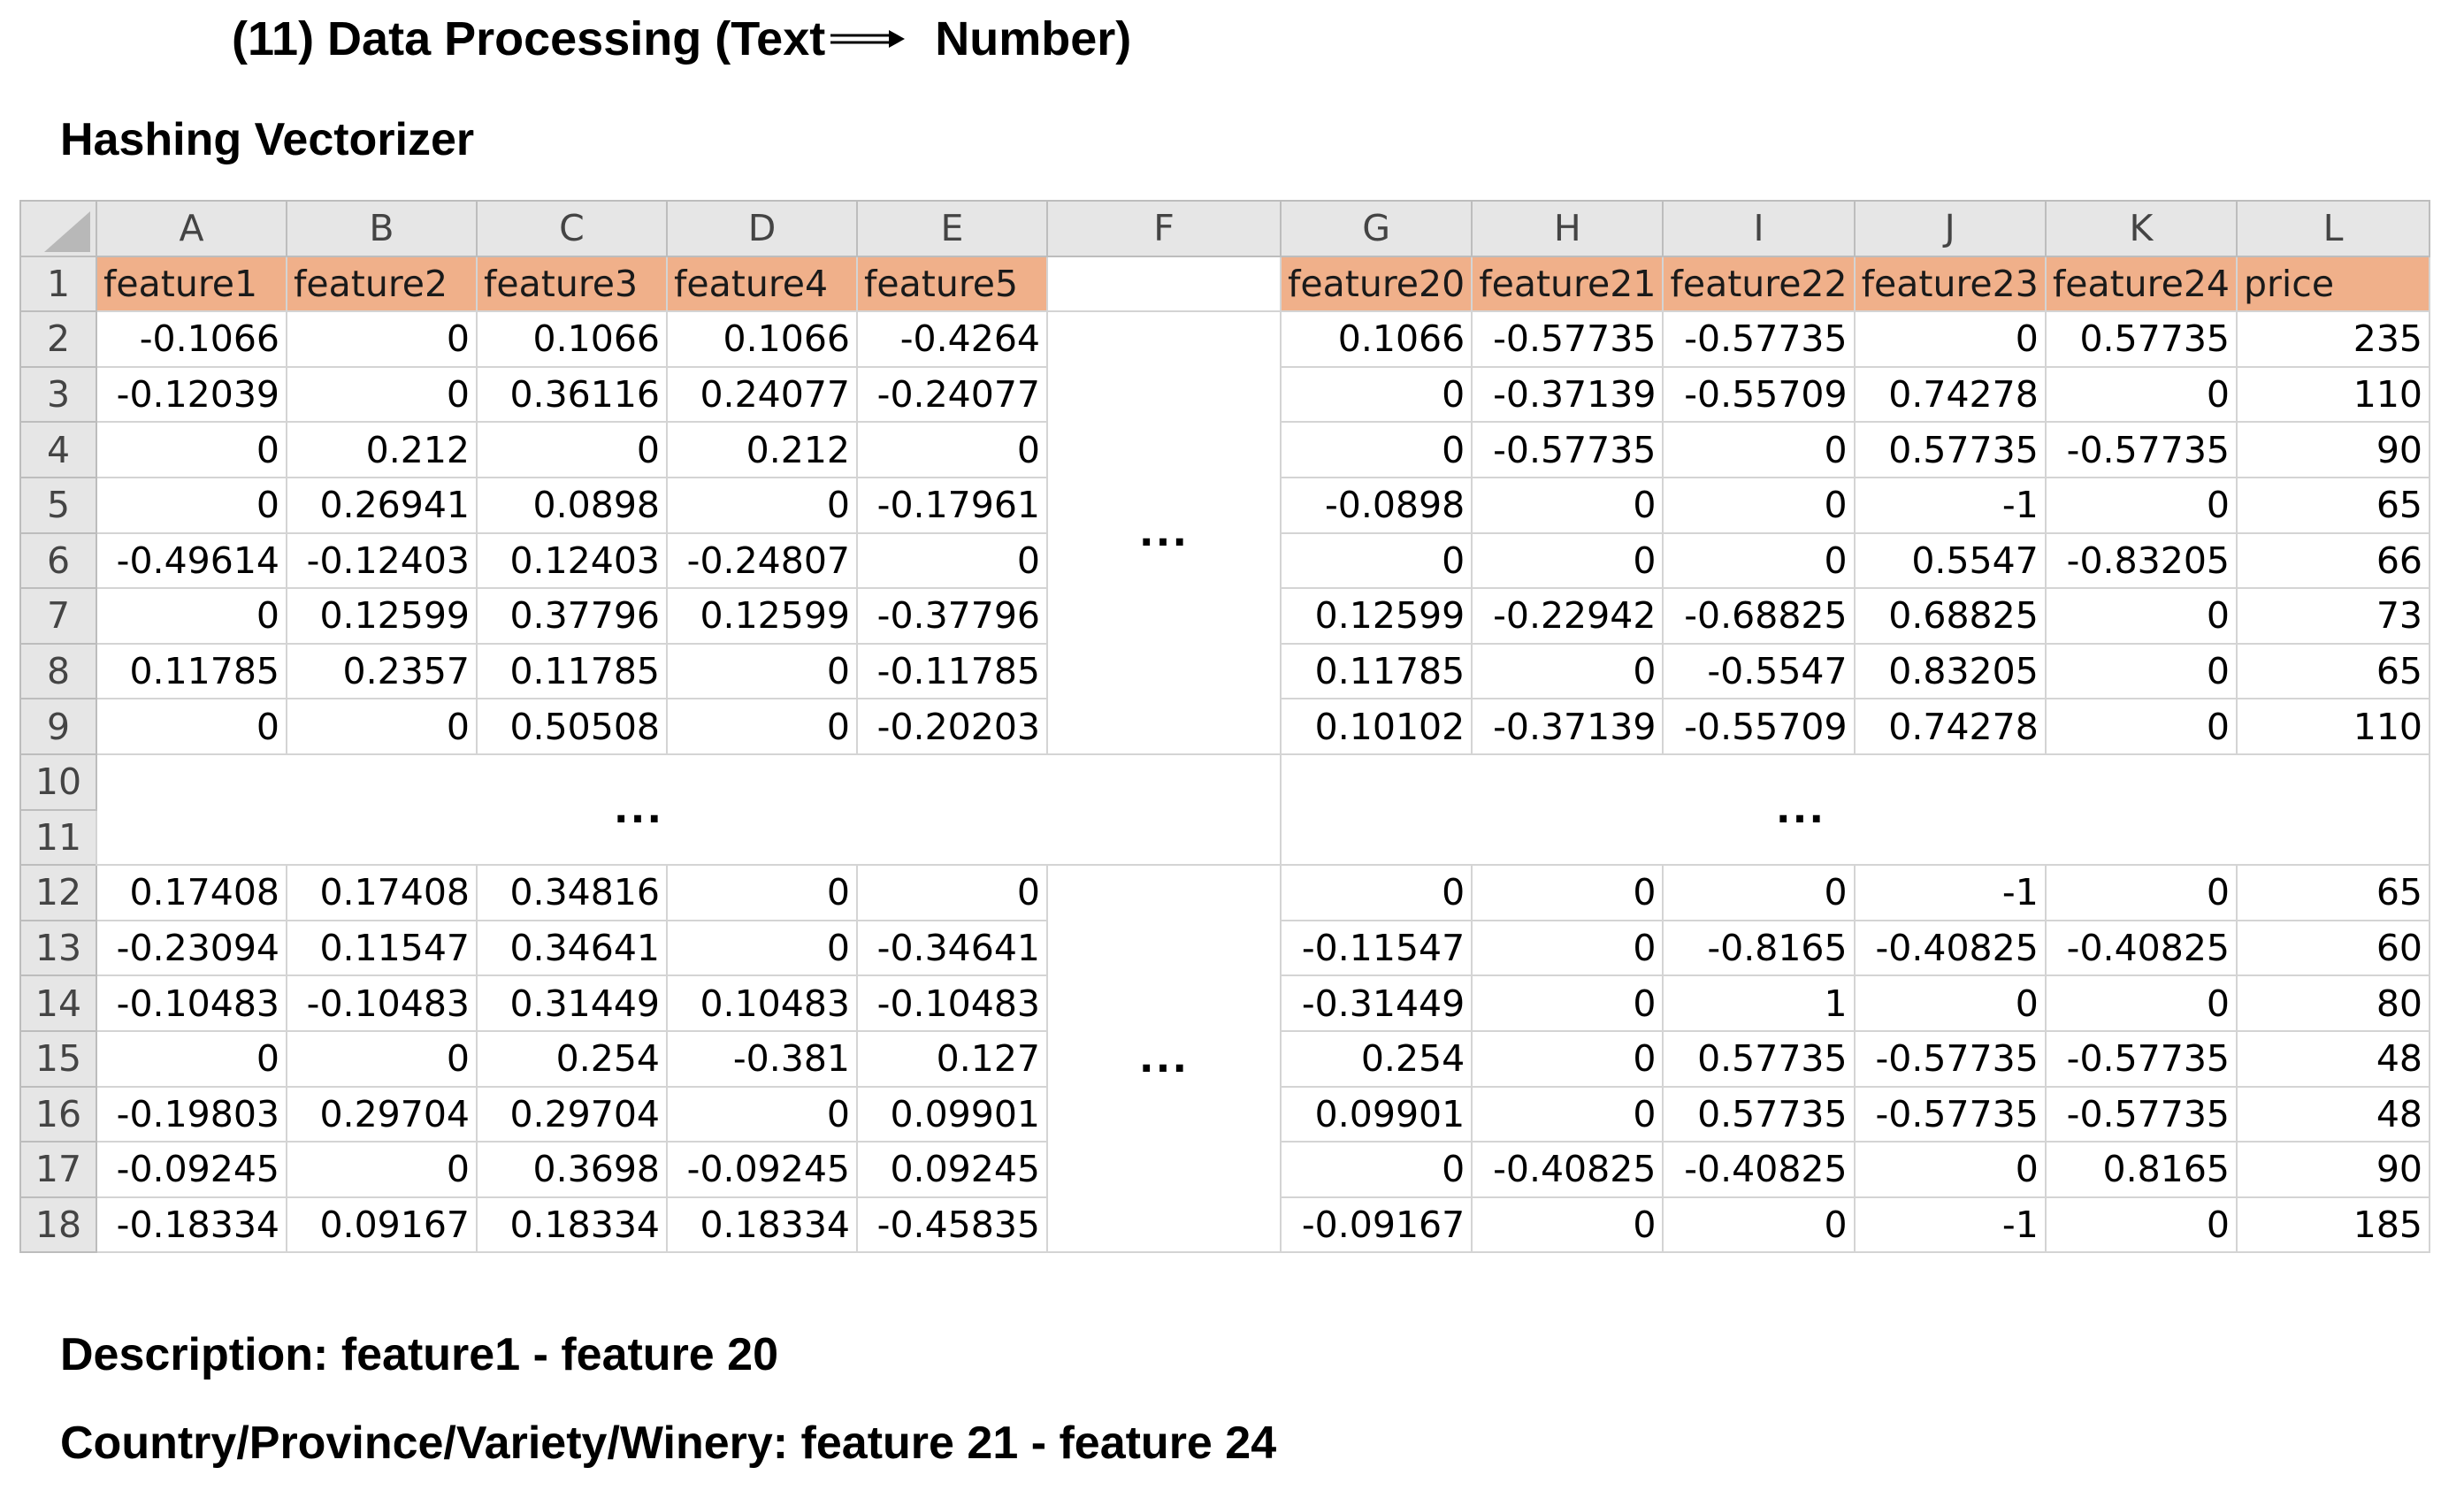 The height and width of the screenshot is (1498, 2464). I want to click on column-header-i: I, so click(1759, 229).